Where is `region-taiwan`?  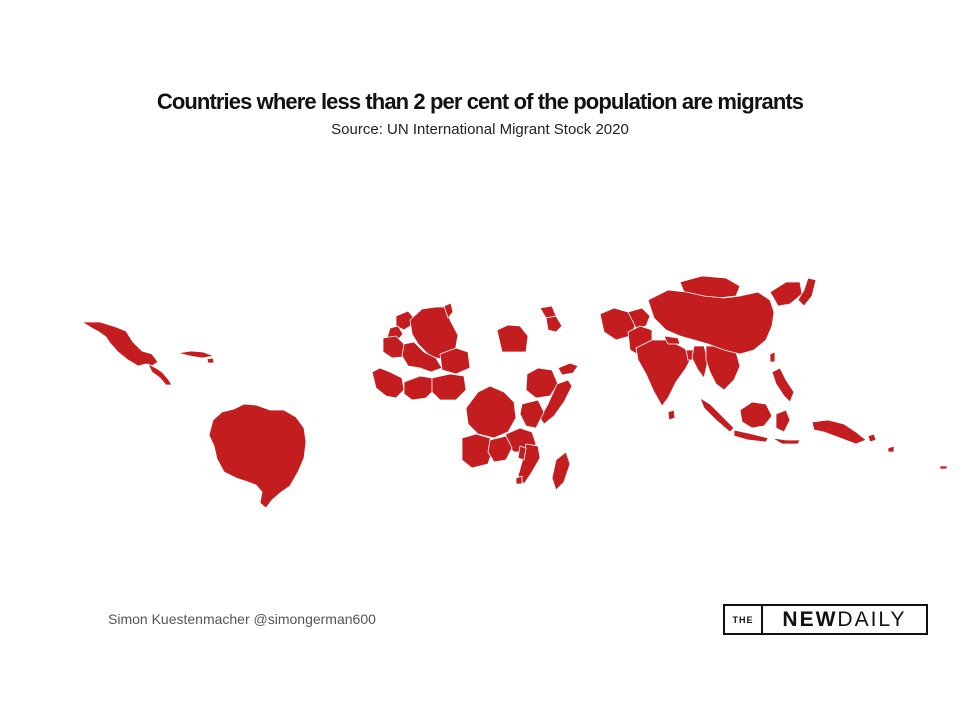 region-taiwan is located at coordinates (772, 357).